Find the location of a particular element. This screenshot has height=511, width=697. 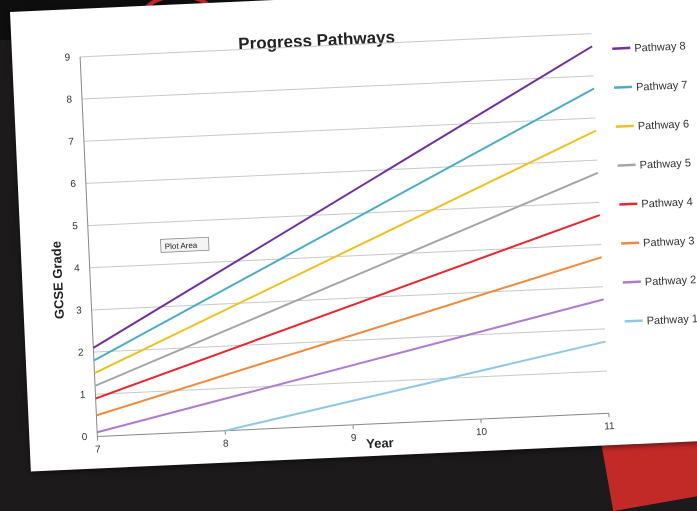

x-tick-label: 7 is located at coordinates (98, 449).